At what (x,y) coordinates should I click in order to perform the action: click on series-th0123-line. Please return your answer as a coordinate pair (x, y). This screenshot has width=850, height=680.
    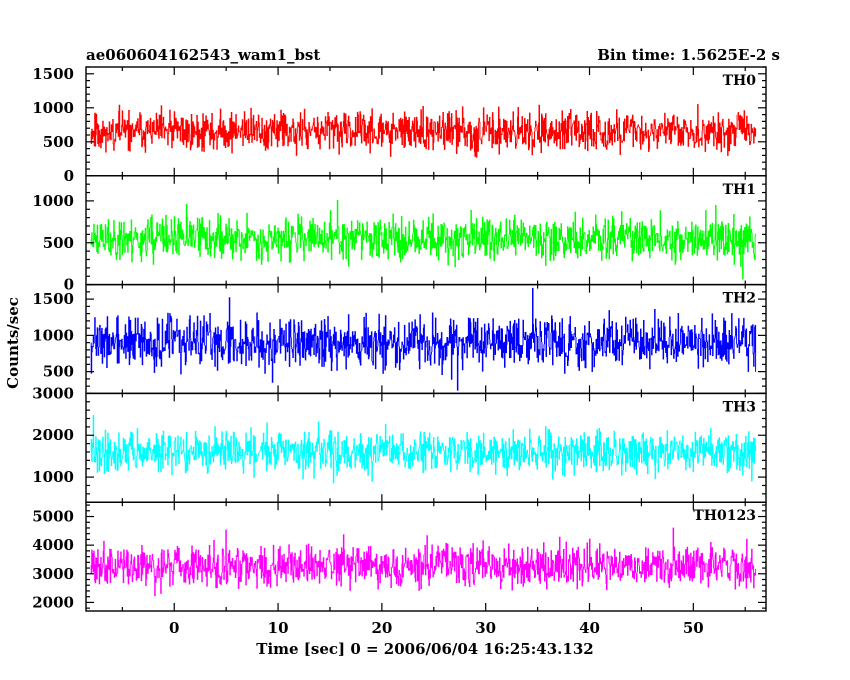
    Looking at the image, I should click on (423, 562).